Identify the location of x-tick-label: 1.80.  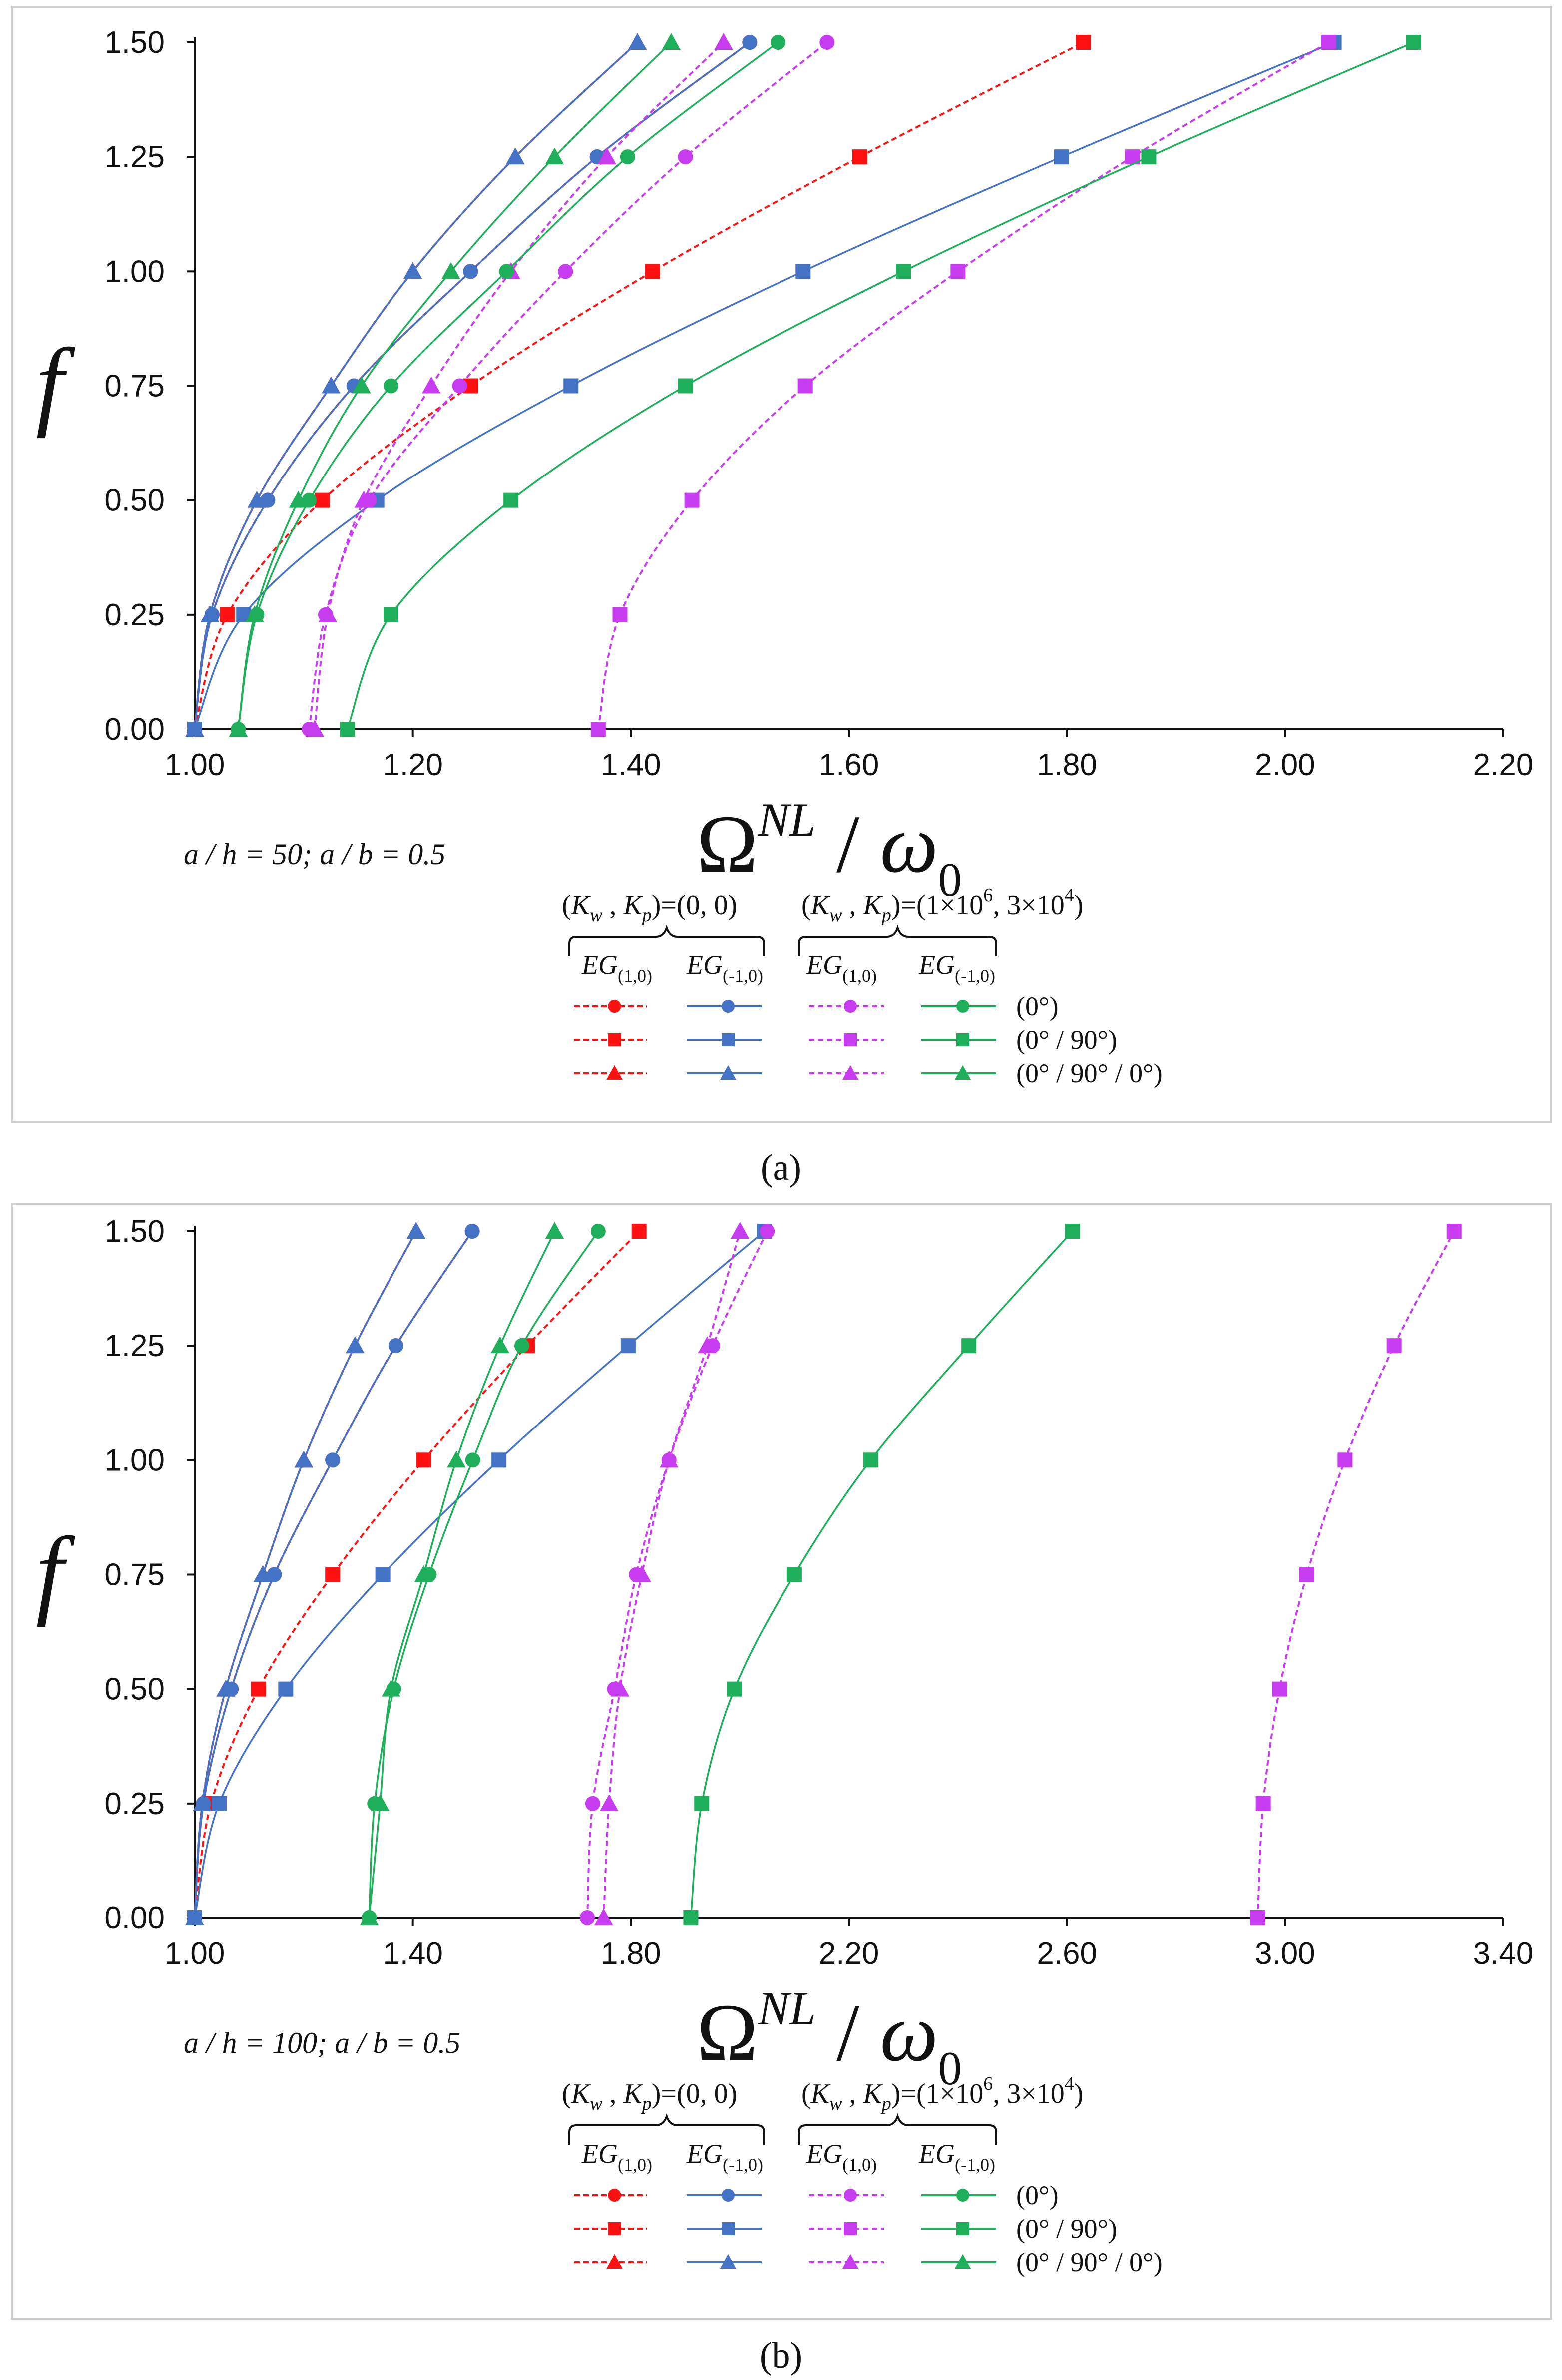
(1067, 765).